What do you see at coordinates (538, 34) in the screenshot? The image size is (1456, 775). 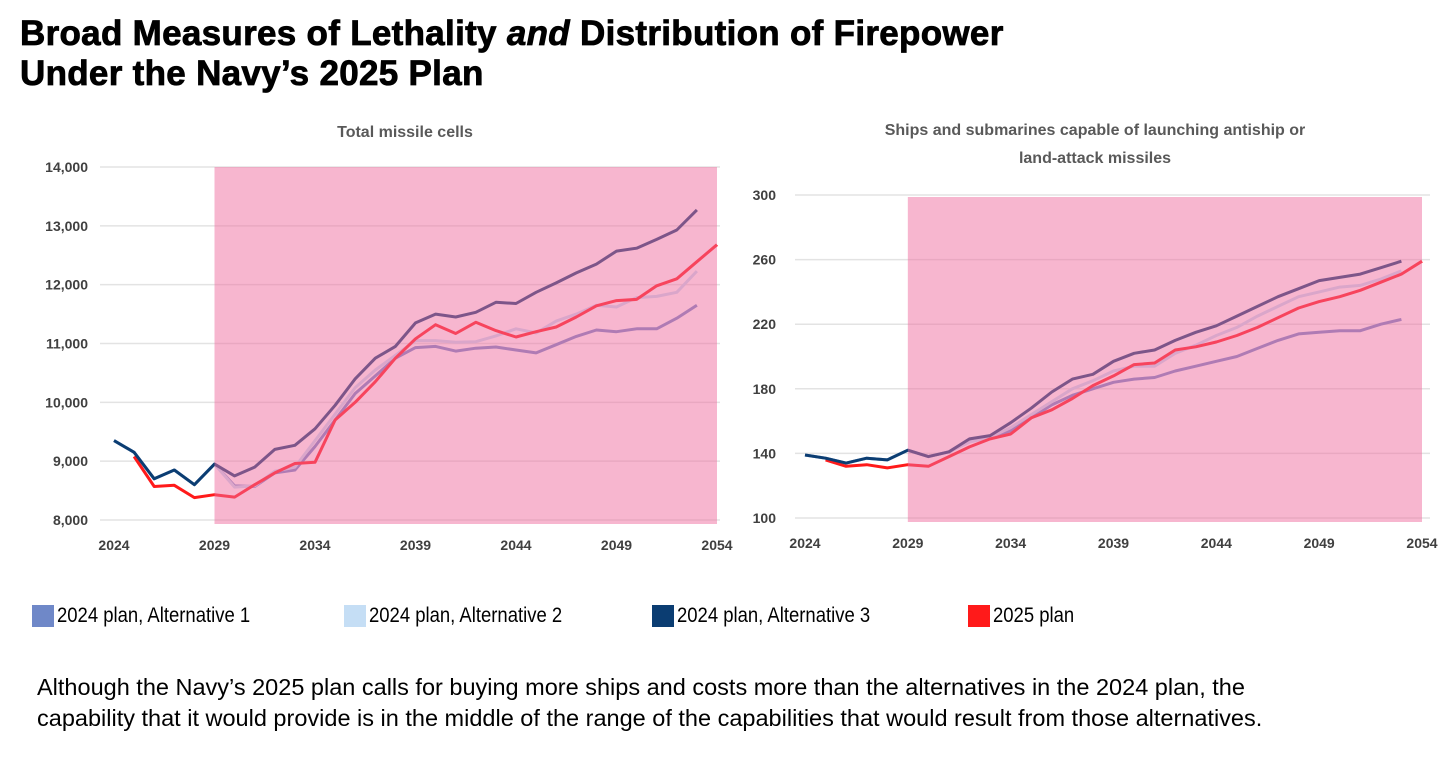 I see `title-emphasis: and` at bounding box center [538, 34].